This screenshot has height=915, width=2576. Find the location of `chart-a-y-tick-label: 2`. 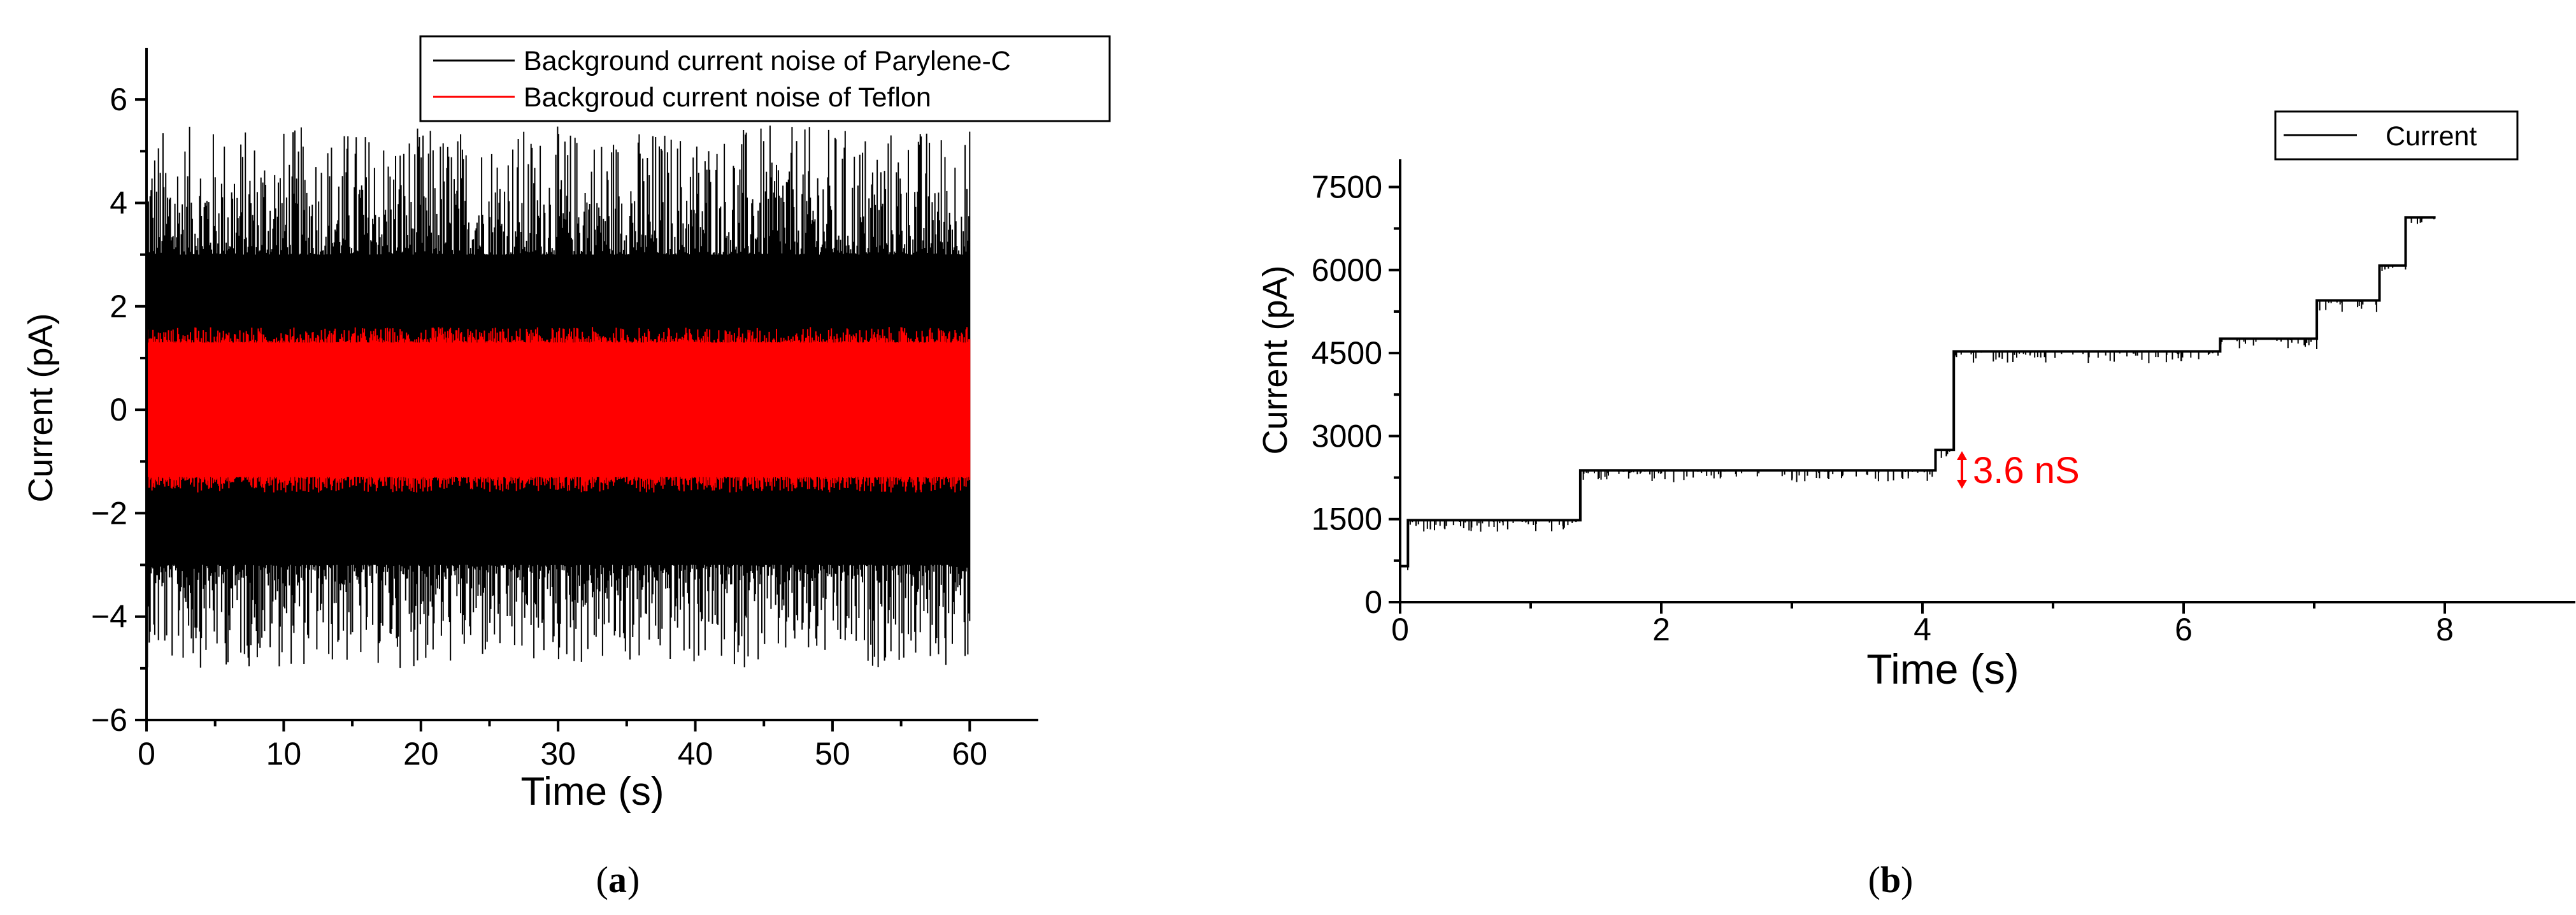

chart-a-y-tick-label: 2 is located at coordinates (119, 307).